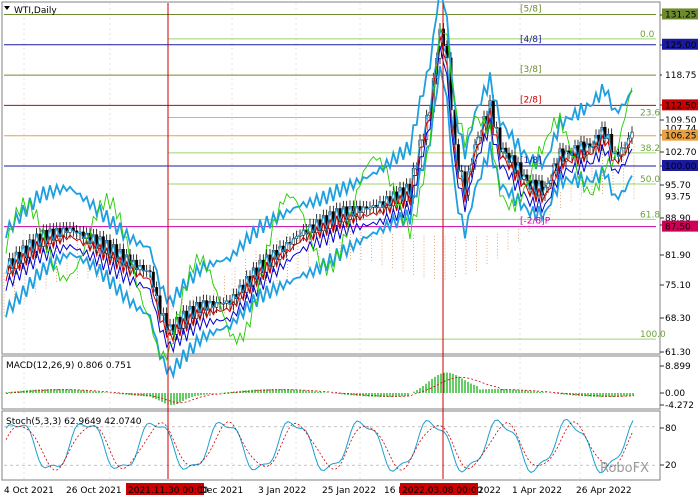 This screenshot has height=500, width=700. What do you see at coordinates (69, 366) in the screenshot?
I see `macd-title: MACD(12,26,9) 0.806 0.751` at bounding box center [69, 366].